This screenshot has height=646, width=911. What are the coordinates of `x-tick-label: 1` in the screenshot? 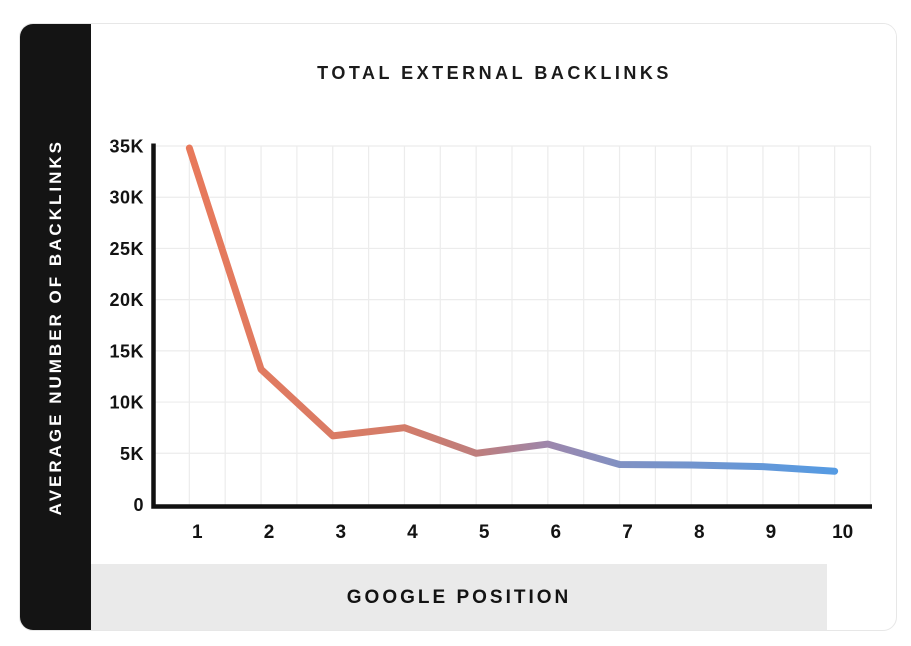 It's located at (197, 532).